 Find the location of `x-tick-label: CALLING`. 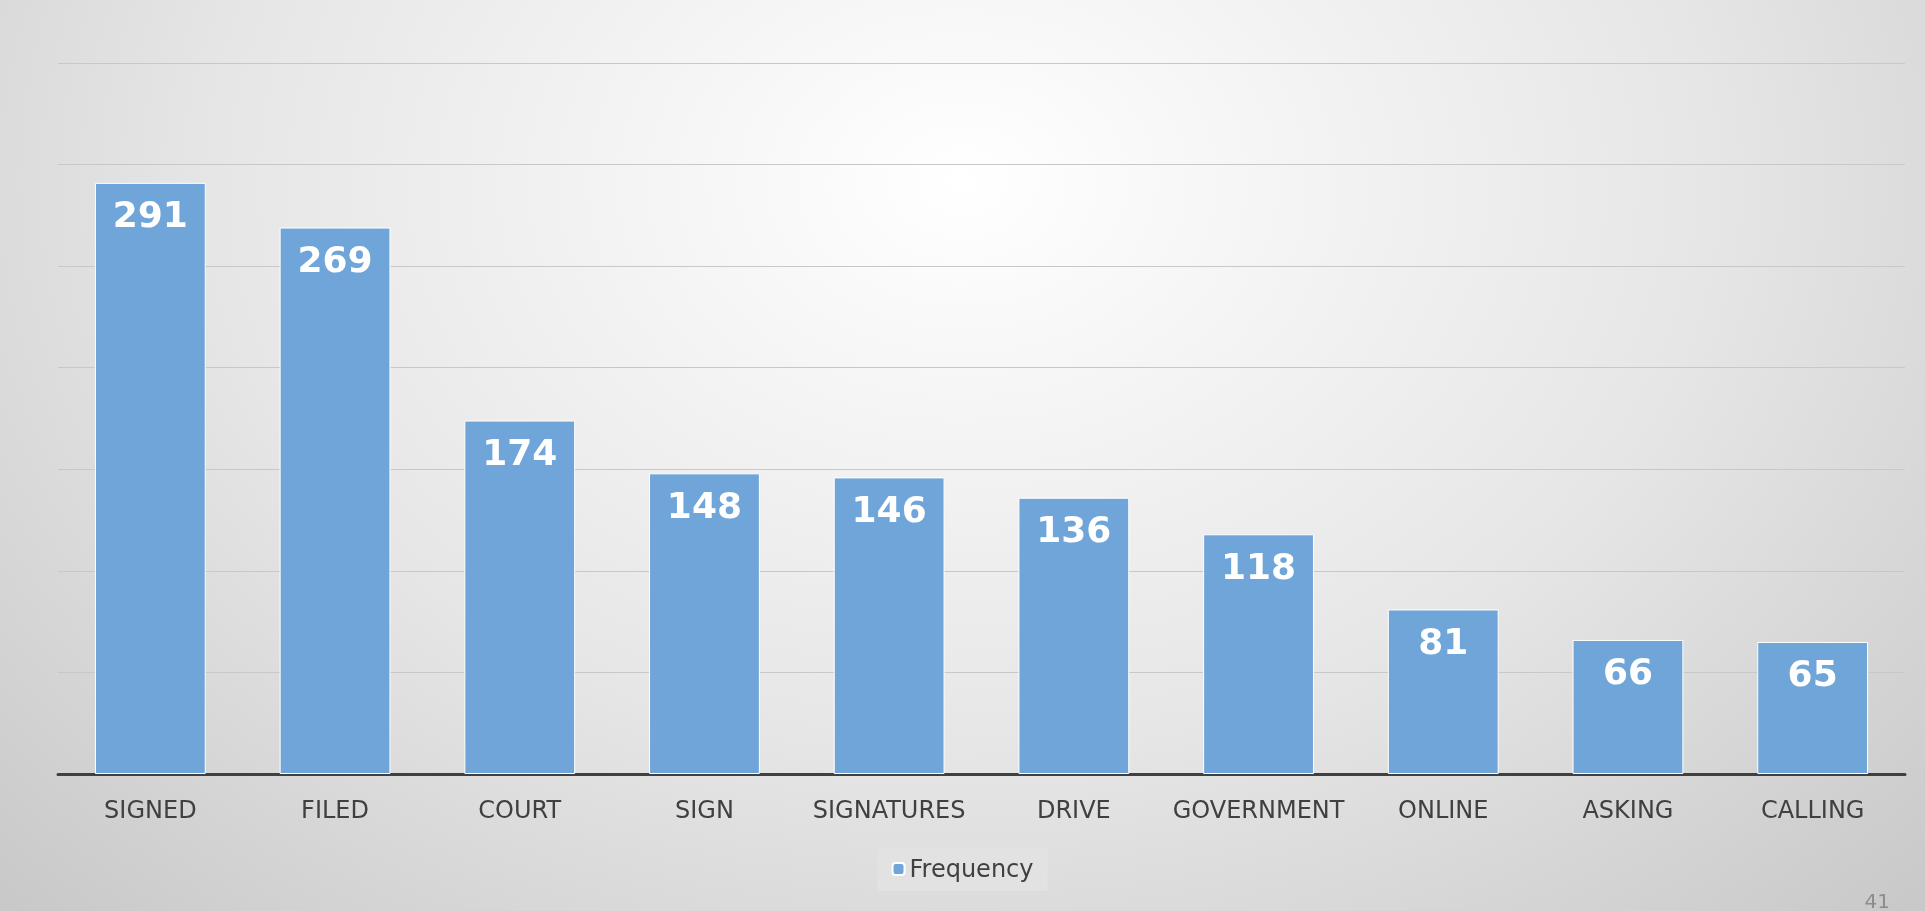

x-tick-label: CALLING is located at coordinates (1812, 810).